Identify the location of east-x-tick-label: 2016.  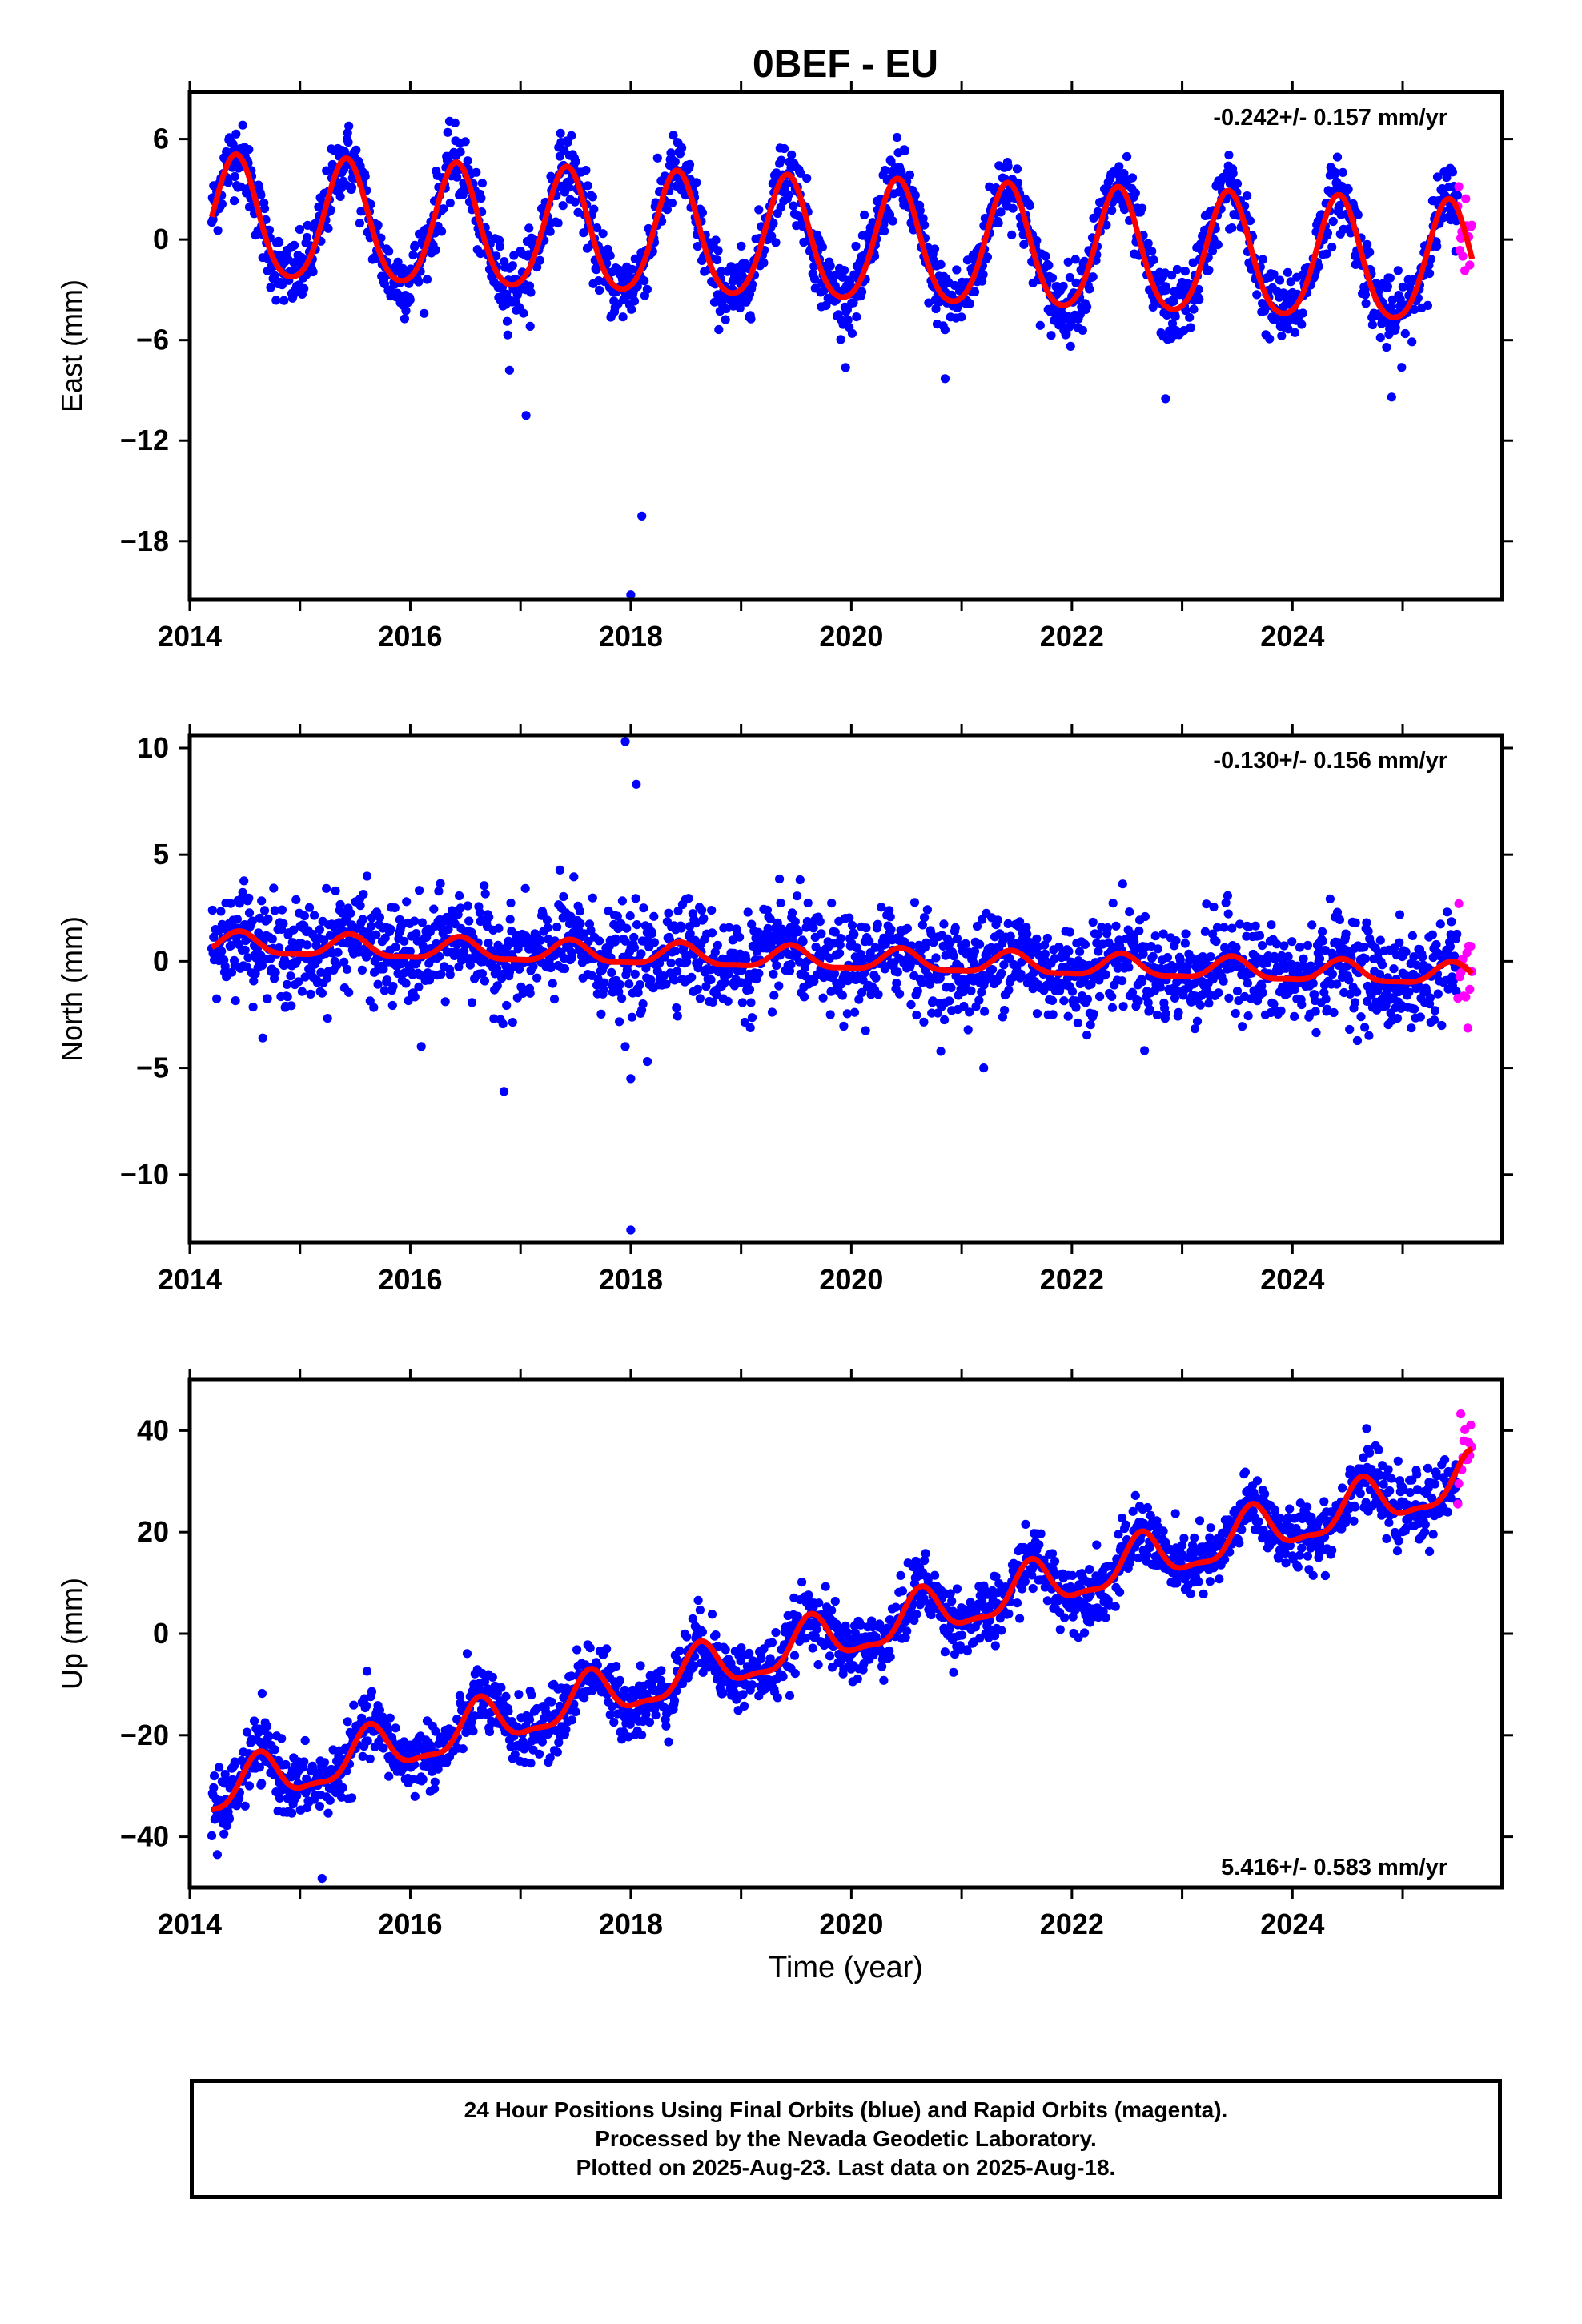
(410, 636).